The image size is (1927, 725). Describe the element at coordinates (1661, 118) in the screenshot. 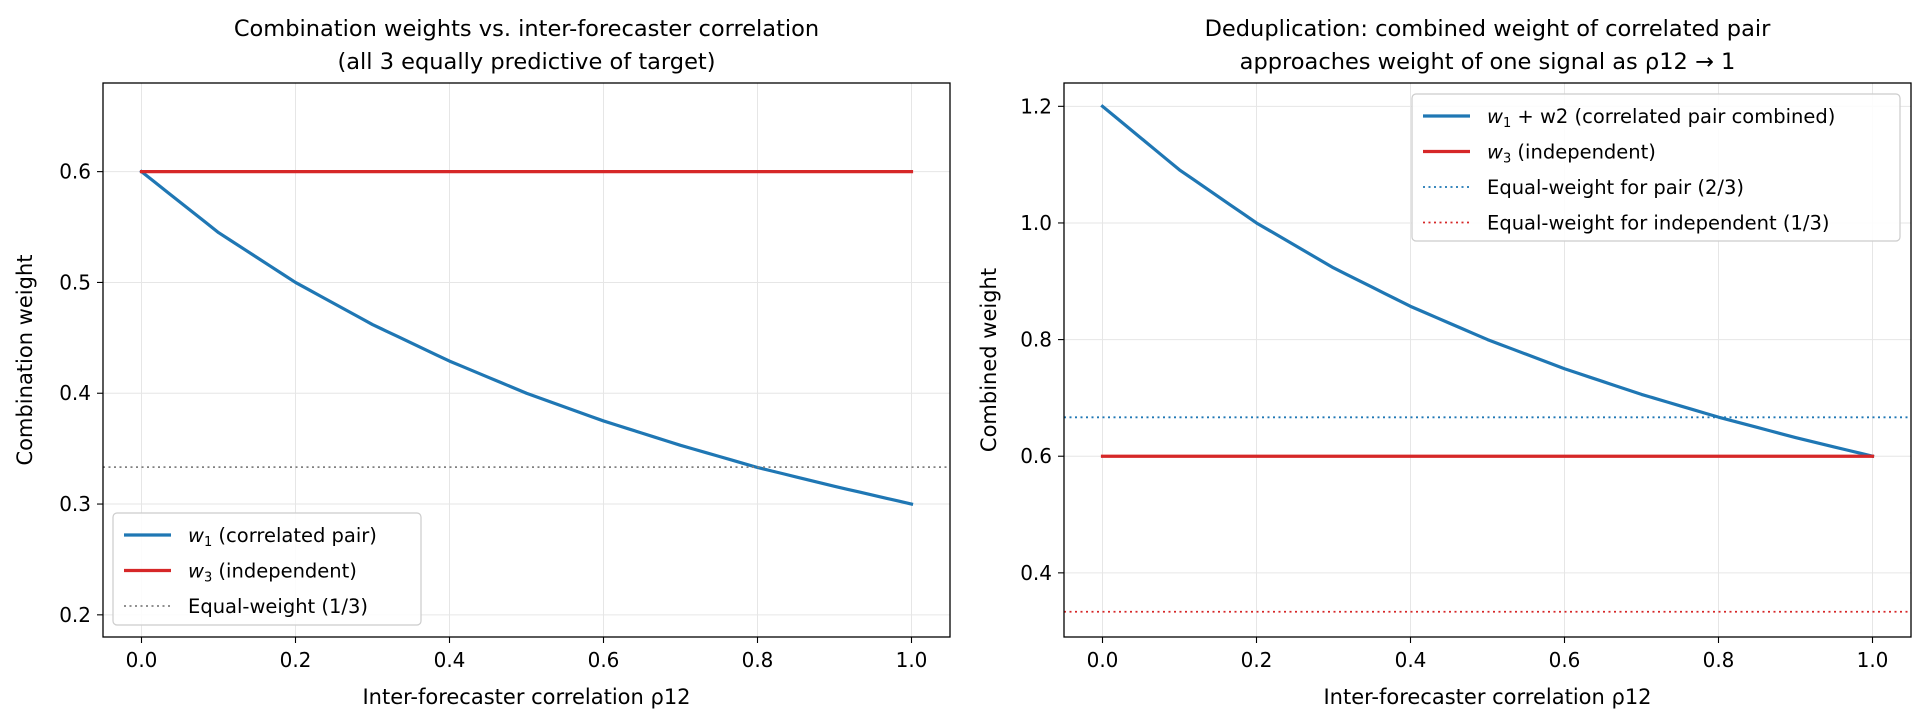

I see `legend-label-1: w1 + w2 (correlated pair combined)` at that location.